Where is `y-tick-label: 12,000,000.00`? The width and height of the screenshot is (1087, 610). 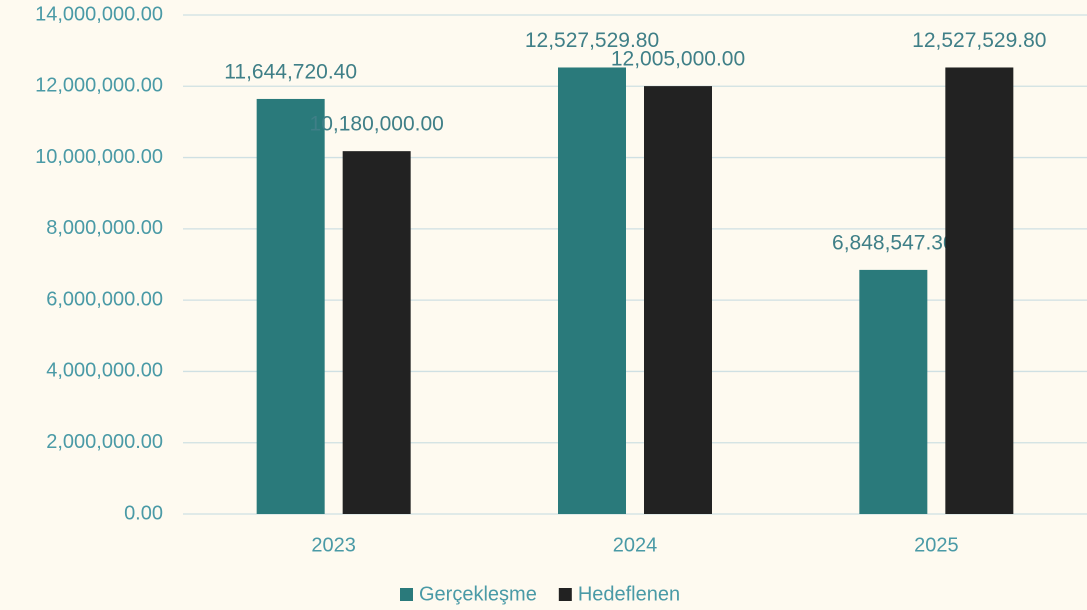 y-tick-label: 12,000,000.00 is located at coordinates (99, 86).